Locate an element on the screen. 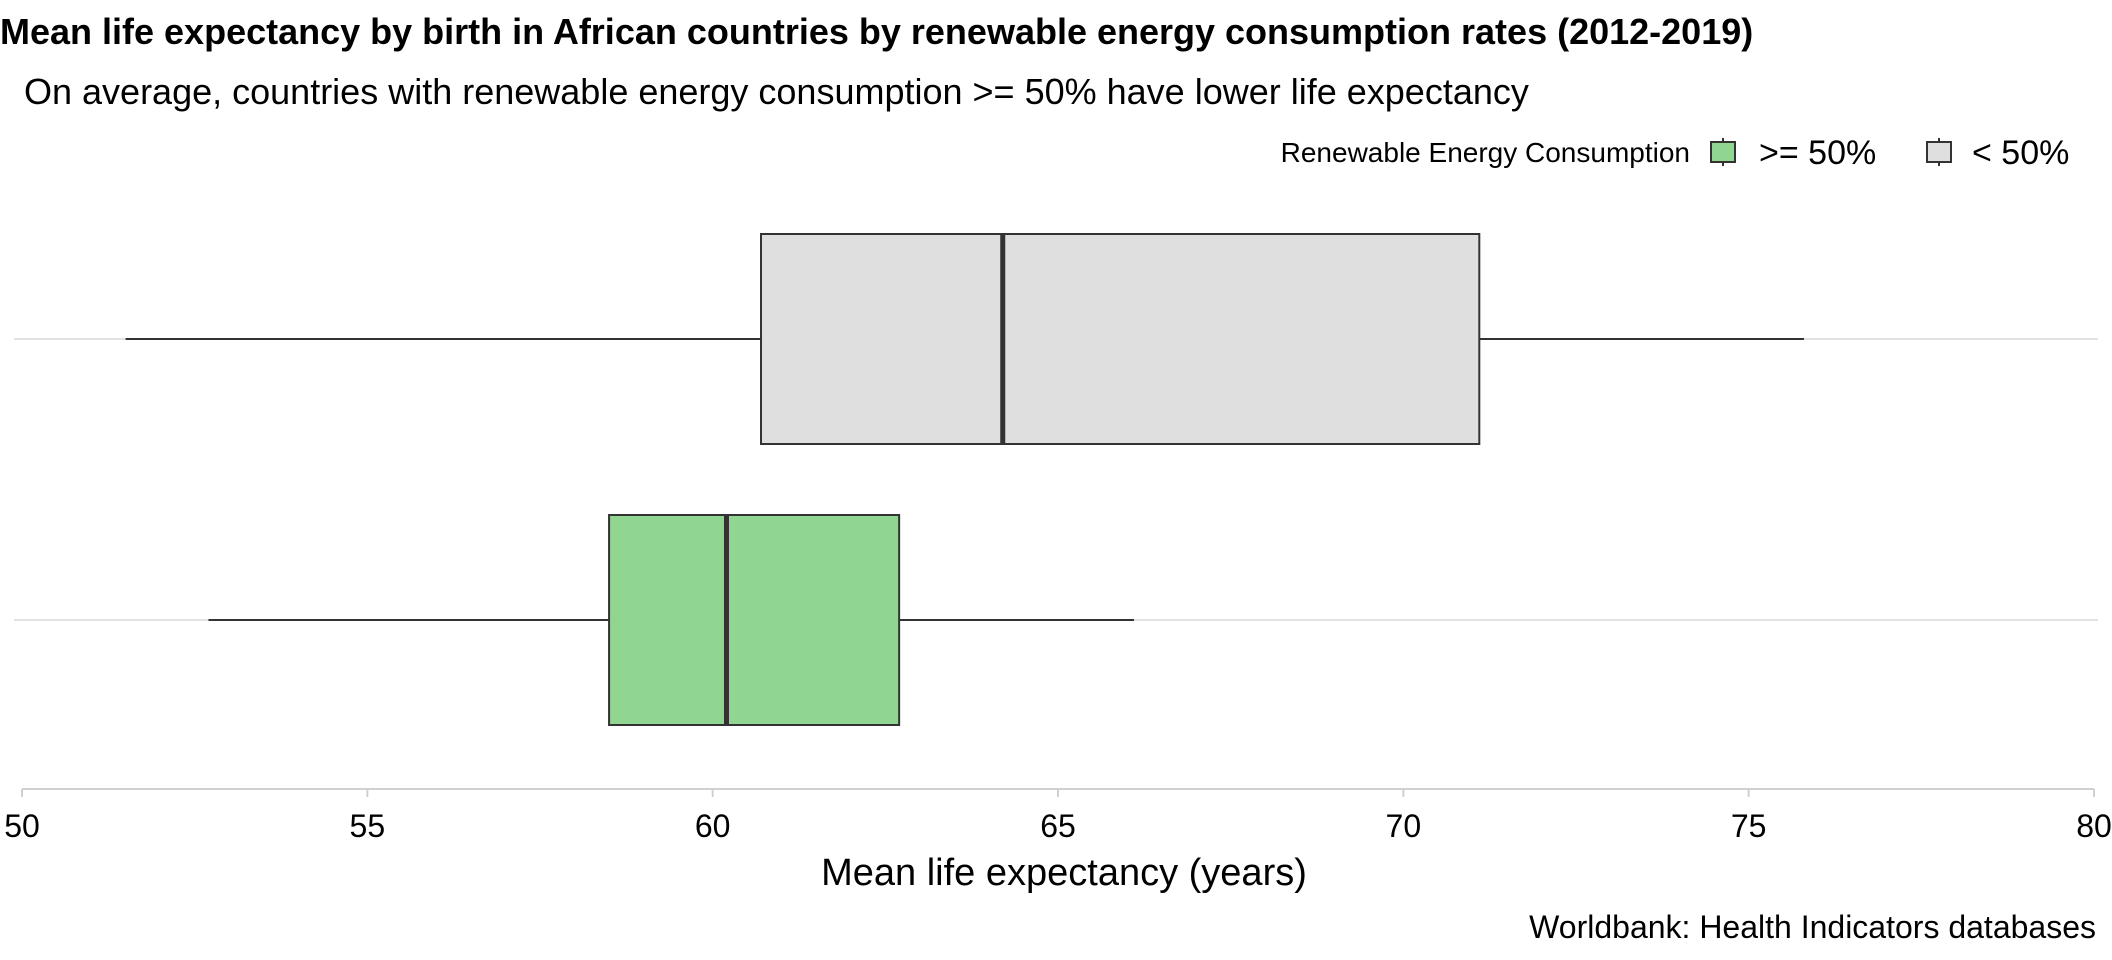 The width and height of the screenshot is (2112, 960). x-axis-ticks: 50 55 60 65 70 75 80 is located at coordinates (1058, 816).